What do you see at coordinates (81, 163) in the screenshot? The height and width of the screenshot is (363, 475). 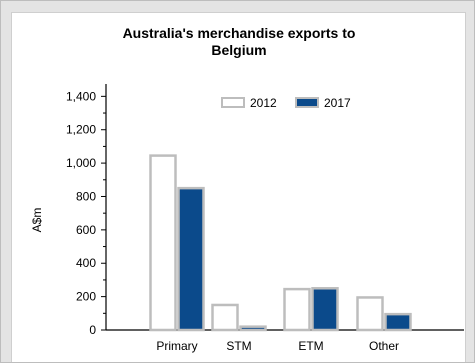 I see `y-tick-label: 1,000` at bounding box center [81, 163].